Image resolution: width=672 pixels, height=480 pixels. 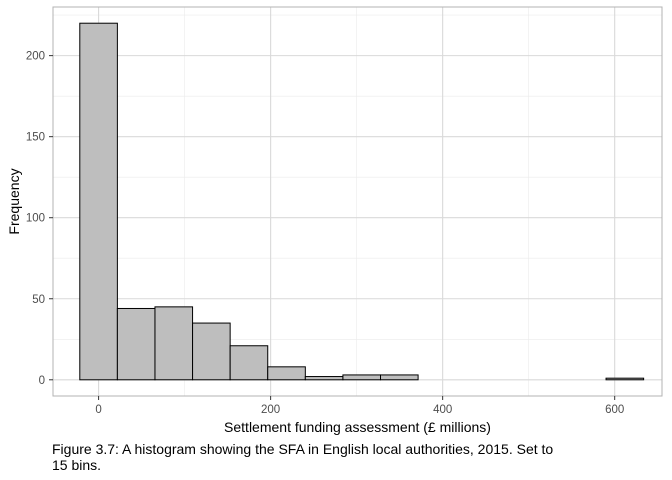 I want to click on x-tick-label: 0, so click(x=98, y=410).